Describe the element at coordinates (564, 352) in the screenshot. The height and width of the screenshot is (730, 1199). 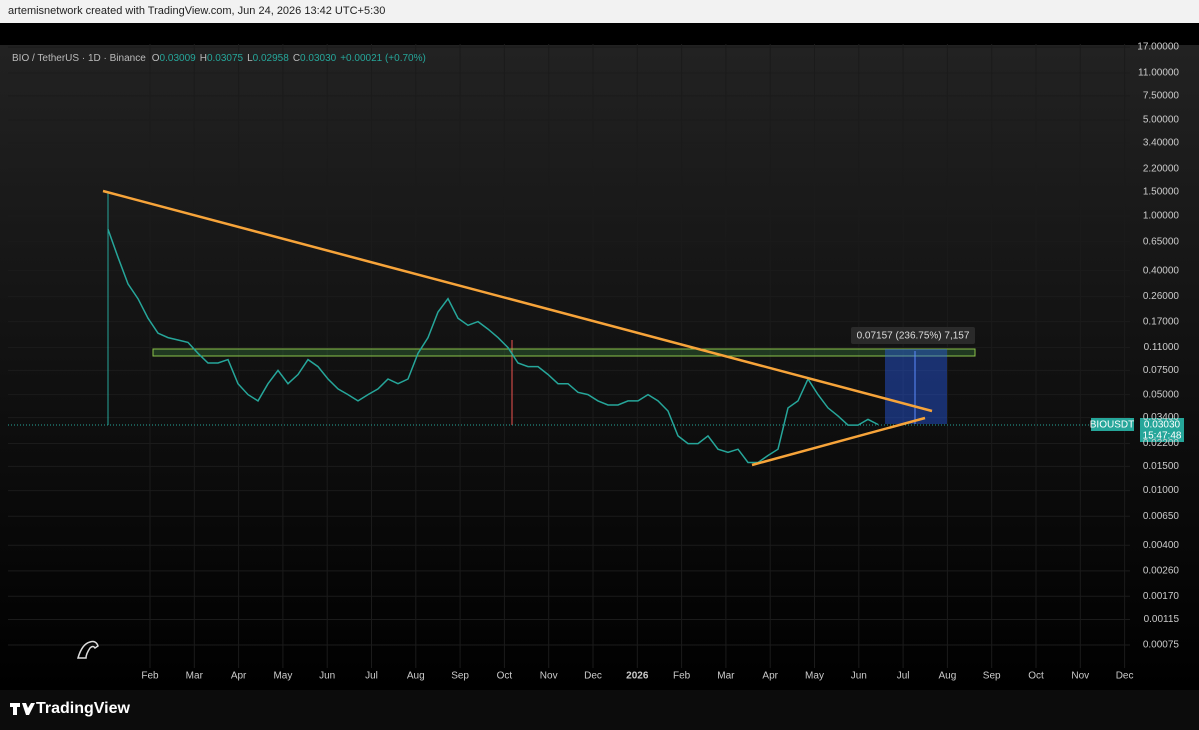
I see `resistance-zone` at that location.